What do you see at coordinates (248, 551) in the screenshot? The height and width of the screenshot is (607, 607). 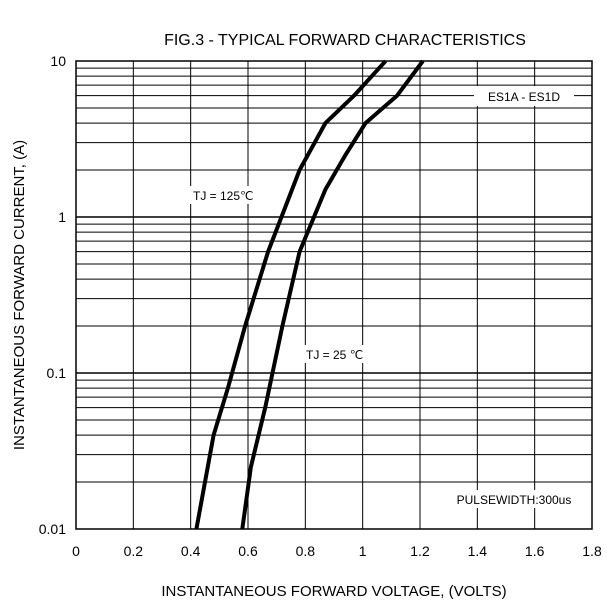 I see `x-tick-label: 0.6` at bounding box center [248, 551].